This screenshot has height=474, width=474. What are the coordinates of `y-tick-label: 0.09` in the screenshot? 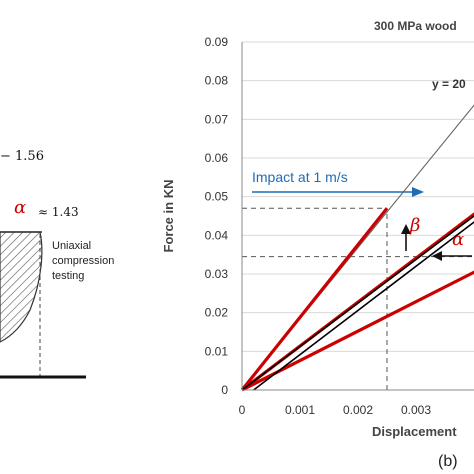 It's located at (217, 42).